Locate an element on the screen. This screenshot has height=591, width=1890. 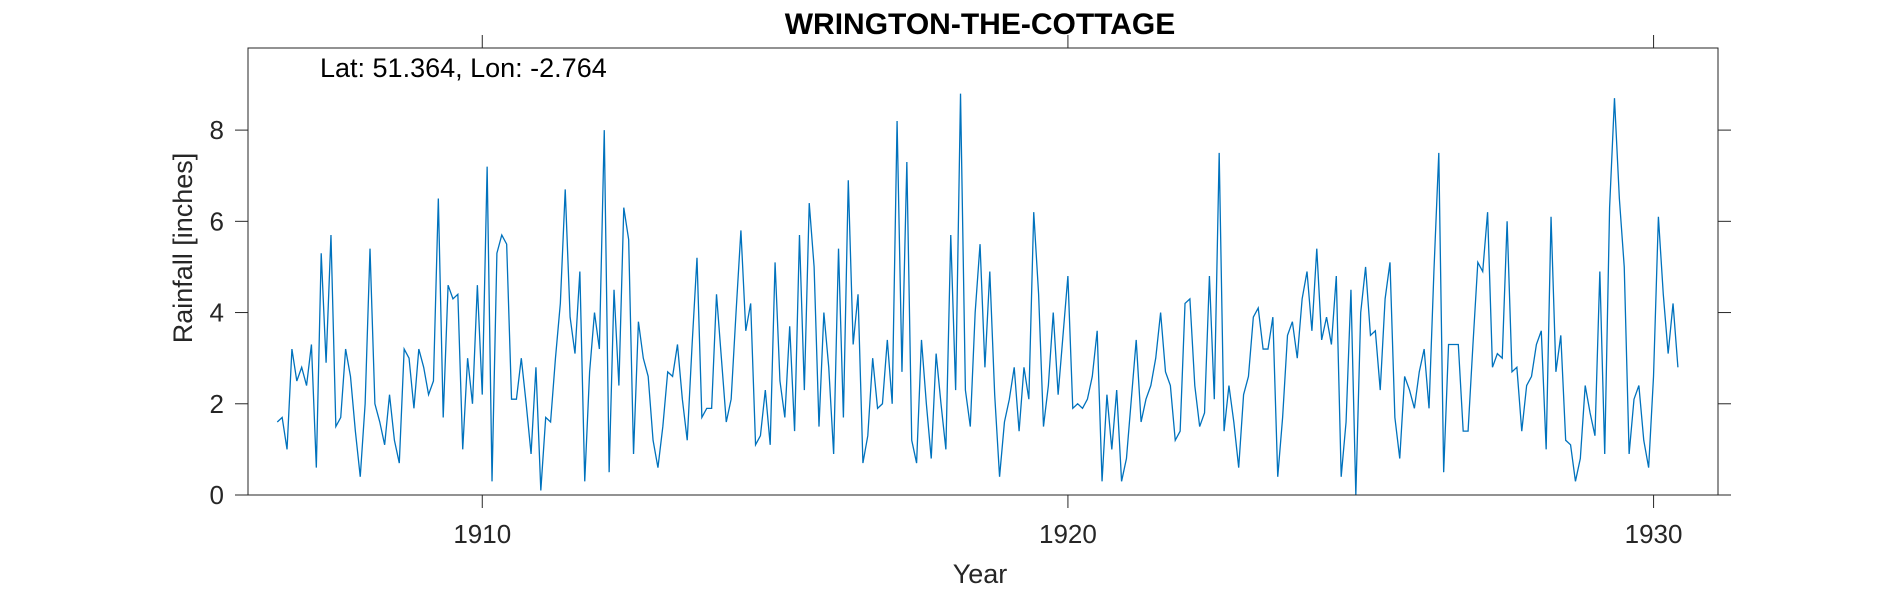
y-tick-label: 2 is located at coordinates (217, 404).